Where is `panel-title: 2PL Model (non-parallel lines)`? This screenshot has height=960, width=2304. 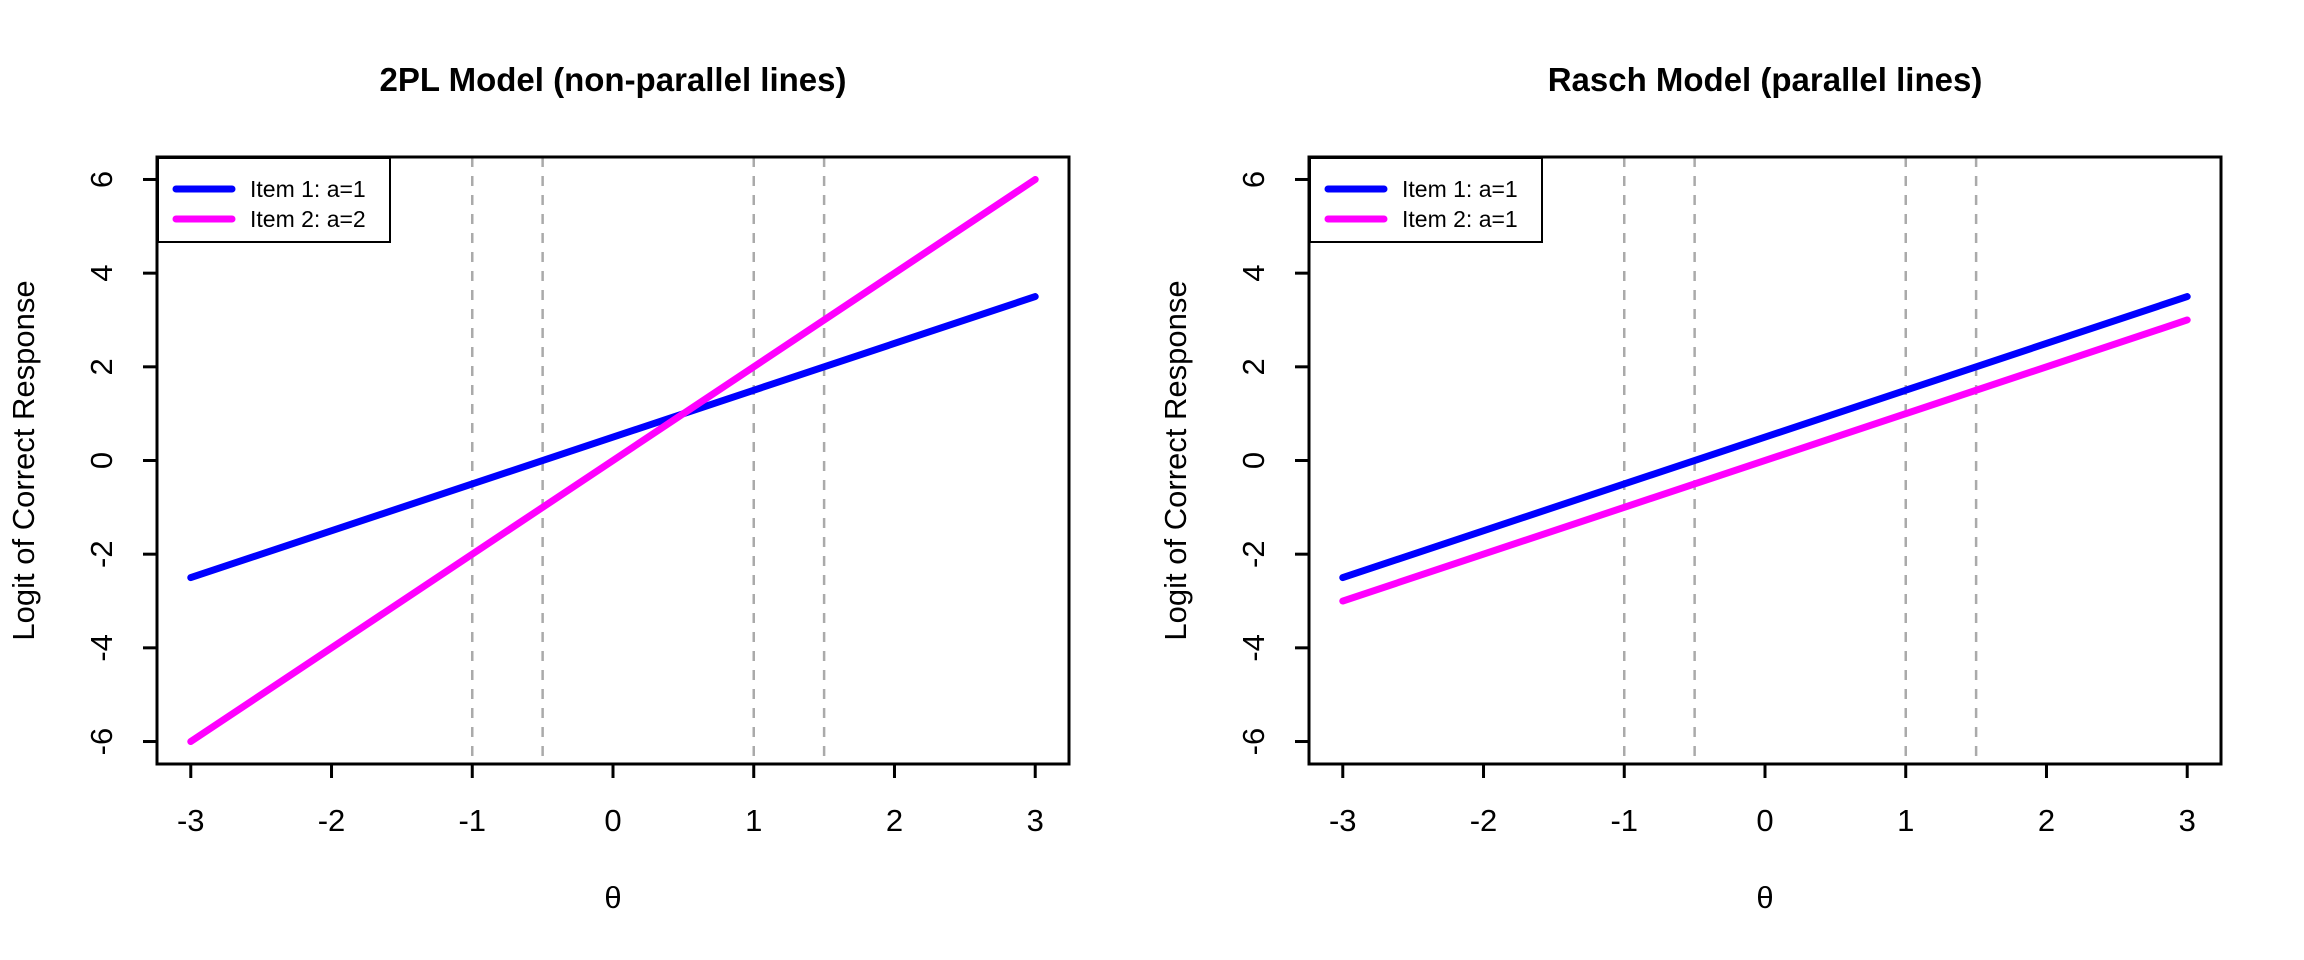
panel-title: 2PL Model (non-parallel lines) is located at coordinates (613, 79).